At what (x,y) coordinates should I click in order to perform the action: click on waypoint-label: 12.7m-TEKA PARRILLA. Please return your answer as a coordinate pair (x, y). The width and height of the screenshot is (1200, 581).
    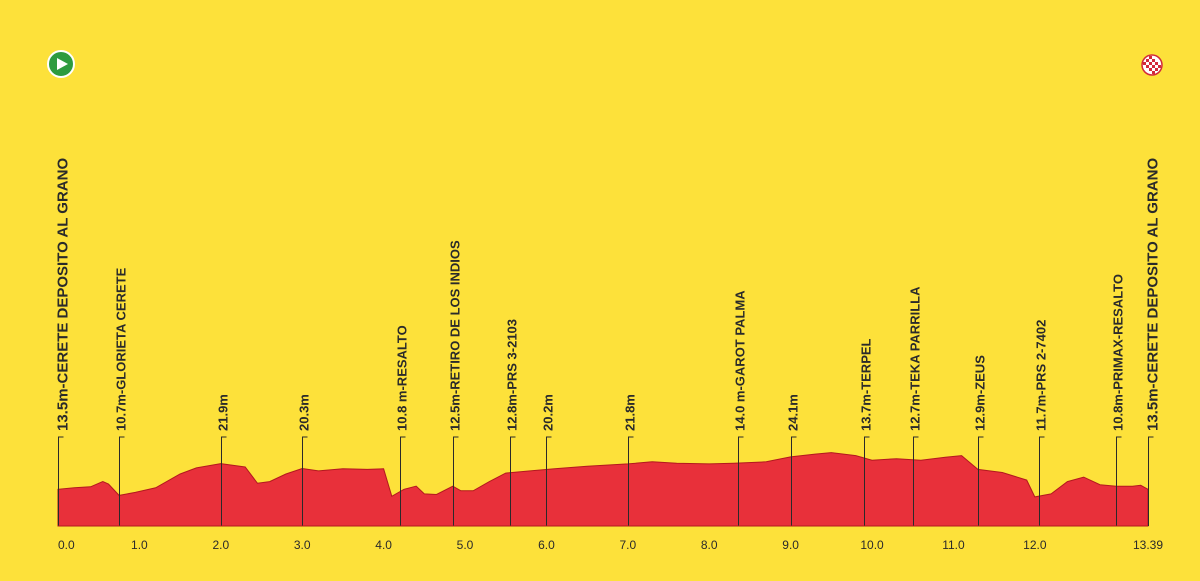
    Looking at the image, I should click on (915, 358).